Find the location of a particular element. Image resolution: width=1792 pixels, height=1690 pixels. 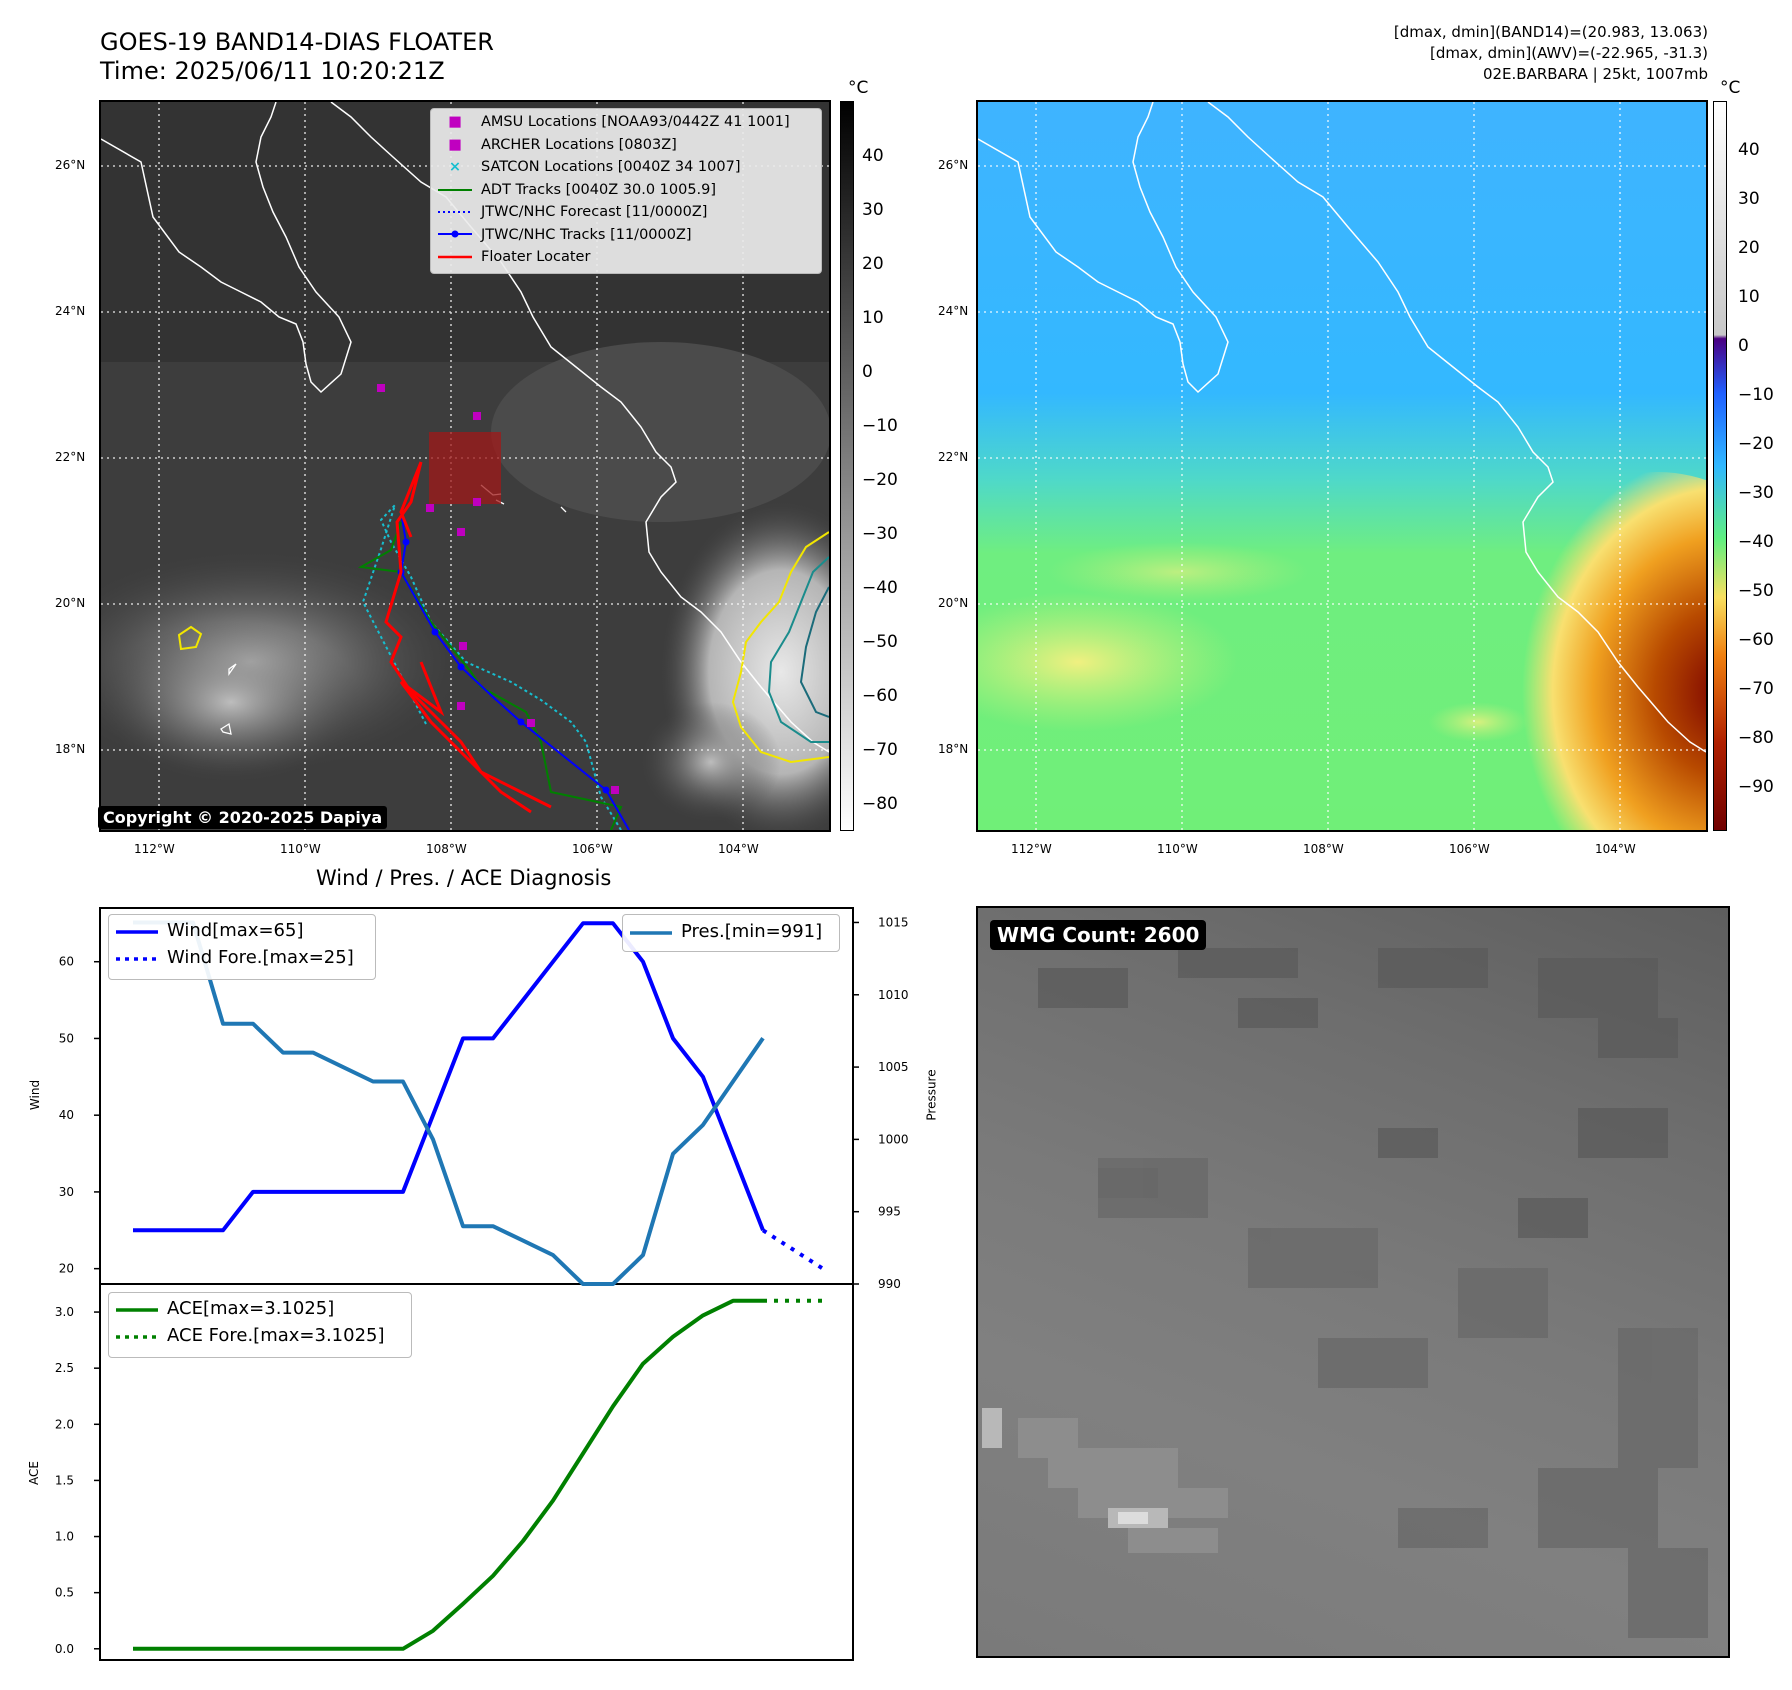

wv-cbar-tick: 40 is located at coordinates (1749, 150).